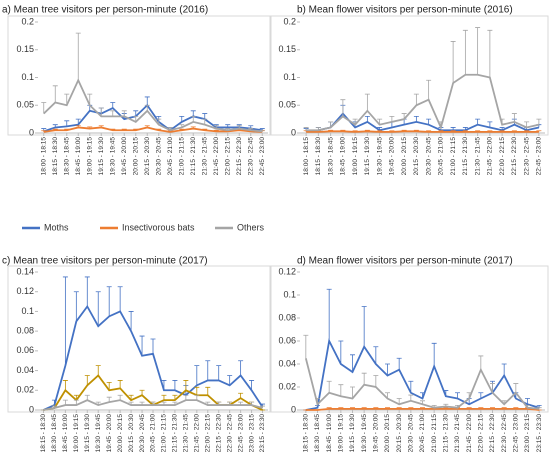  I want to click on x-tick-label: 19:00 - 19:15, so click(89, 156).